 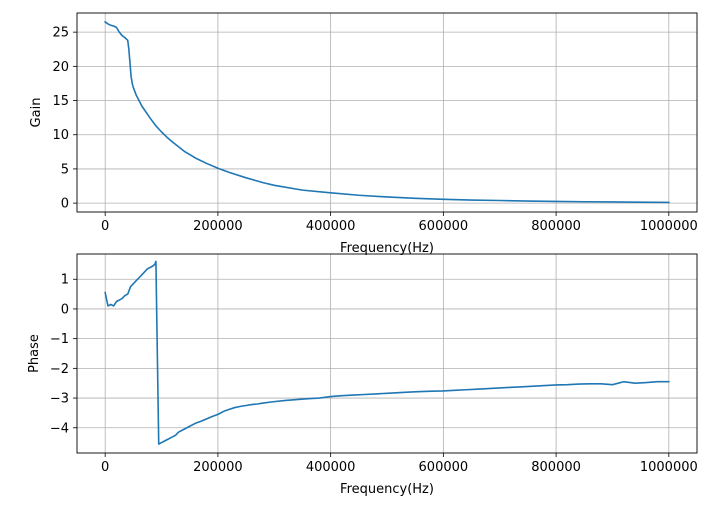 What do you see at coordinates (218, 467) in the screenshot?
I see `phase-x-tick-label: 200000` at bounding box center [218, 467].